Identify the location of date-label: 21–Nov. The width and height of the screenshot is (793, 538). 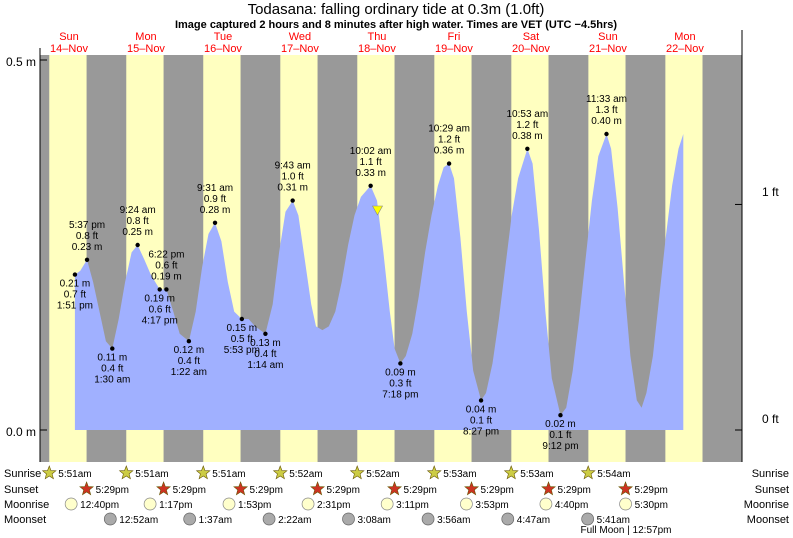
(608, 49).